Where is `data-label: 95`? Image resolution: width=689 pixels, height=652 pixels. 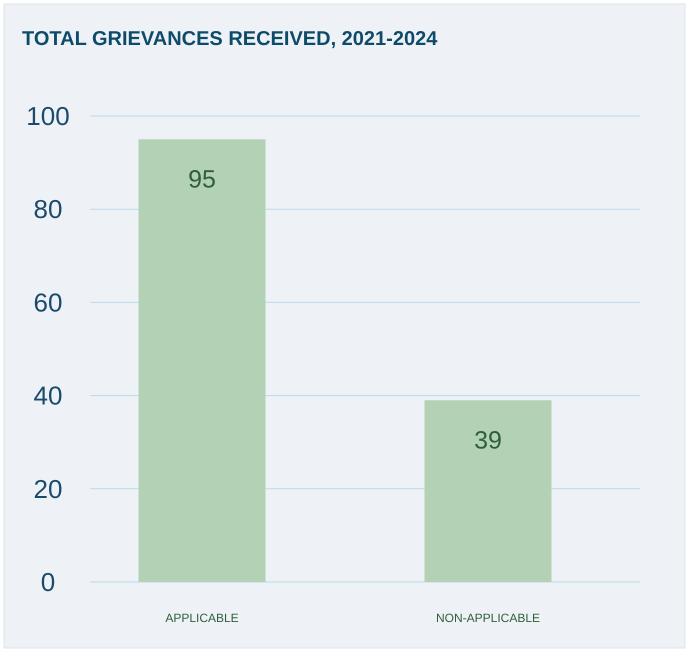
data-label: 95 is located at coordinates (202, 179).